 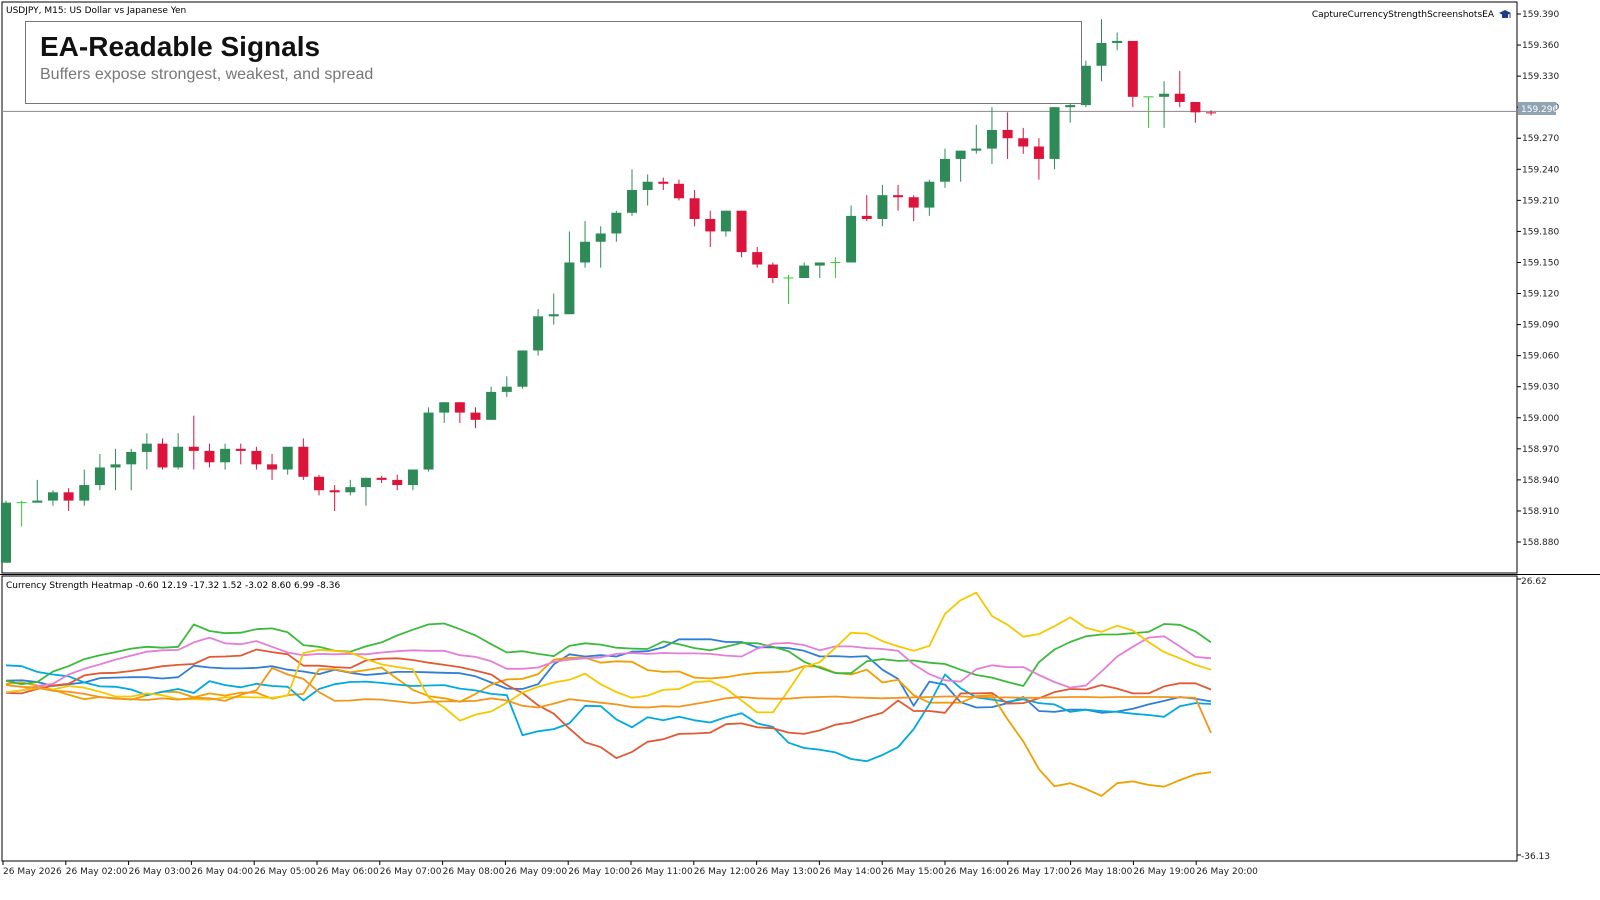 What do you see at coordinates (1540, 481) in the screenshot?
I see `price-tick-label: 158.940` at bounding box center [1540, 481].